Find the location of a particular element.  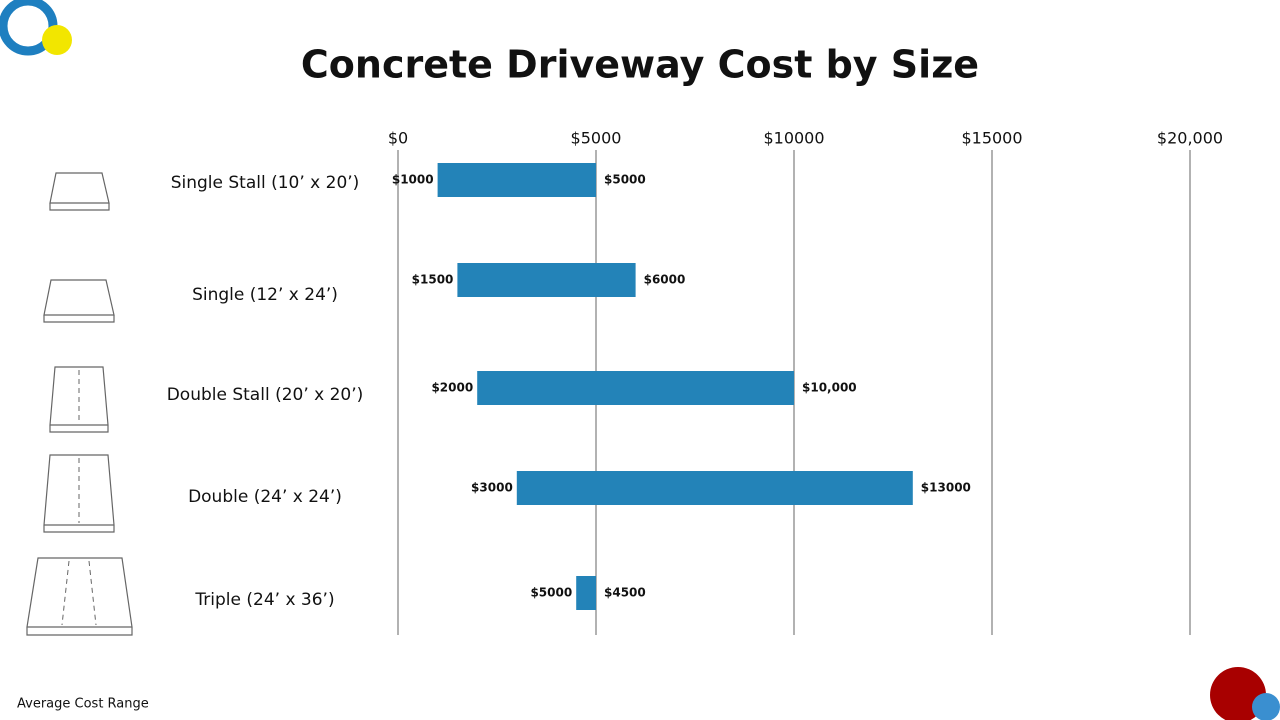

x-tick-label: $20,000 is located at coordinates (1190, 138).